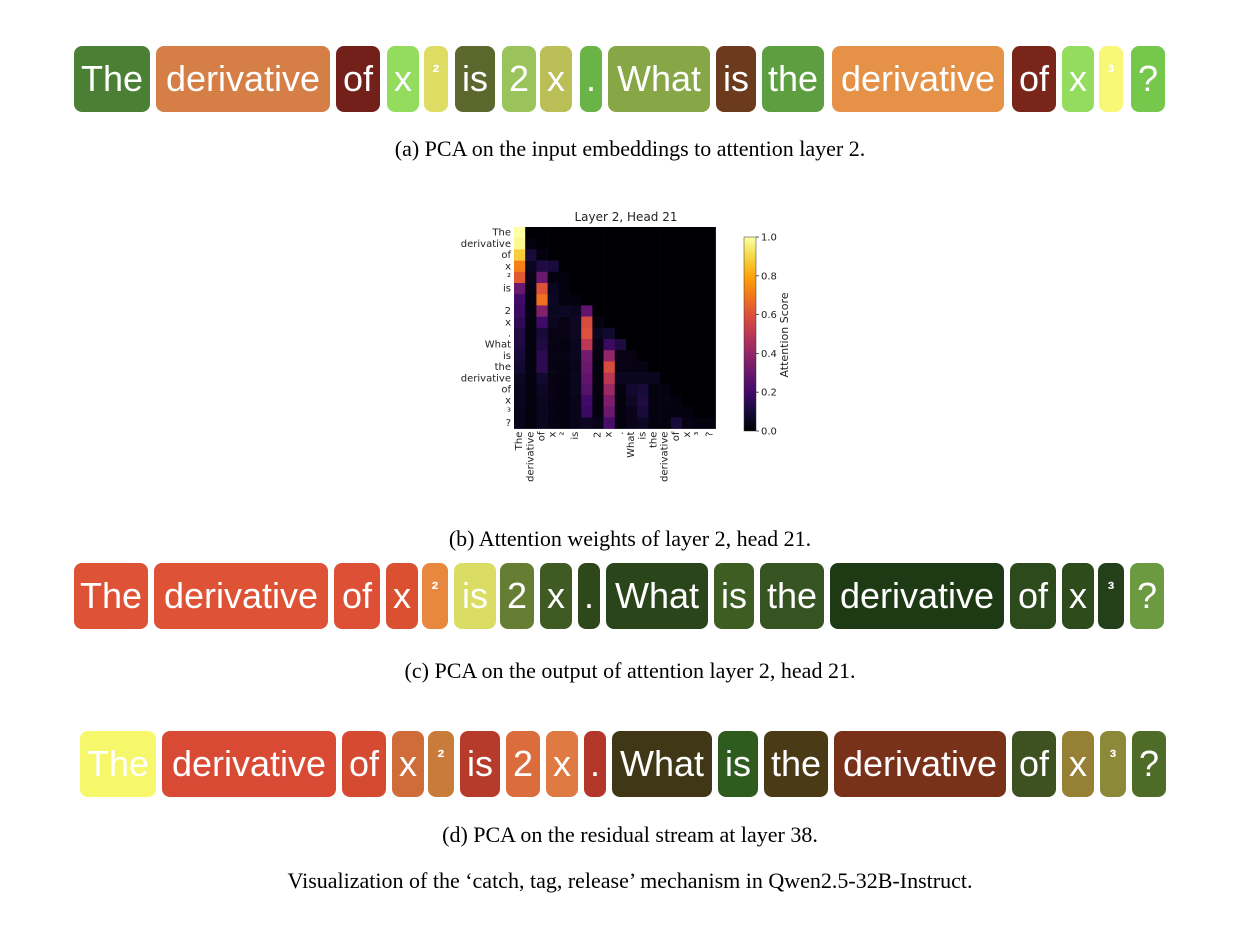 The image size is (1260, 942). What do you see at coordinates (509, 334) in the screenshot?
I see `heatmap-y-label: .` at bounding box center [509, 334].